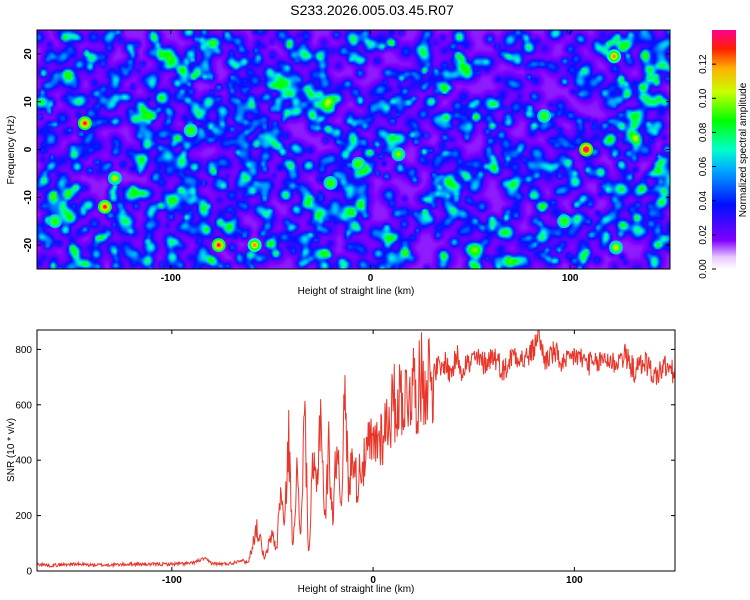 The image size is (750, 600). Describe the element at coordinates (11, 450) in the screenshot. I see `snr-y-label: SNR (10 * v/v)` at that location.